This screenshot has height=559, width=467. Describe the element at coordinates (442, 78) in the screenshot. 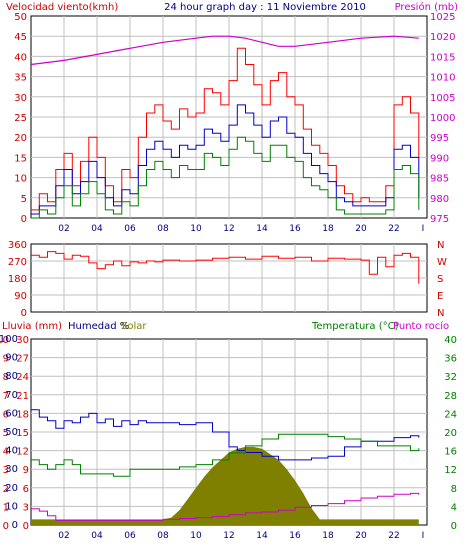

I see `pressure-right-tick-label: 1010` at that location.